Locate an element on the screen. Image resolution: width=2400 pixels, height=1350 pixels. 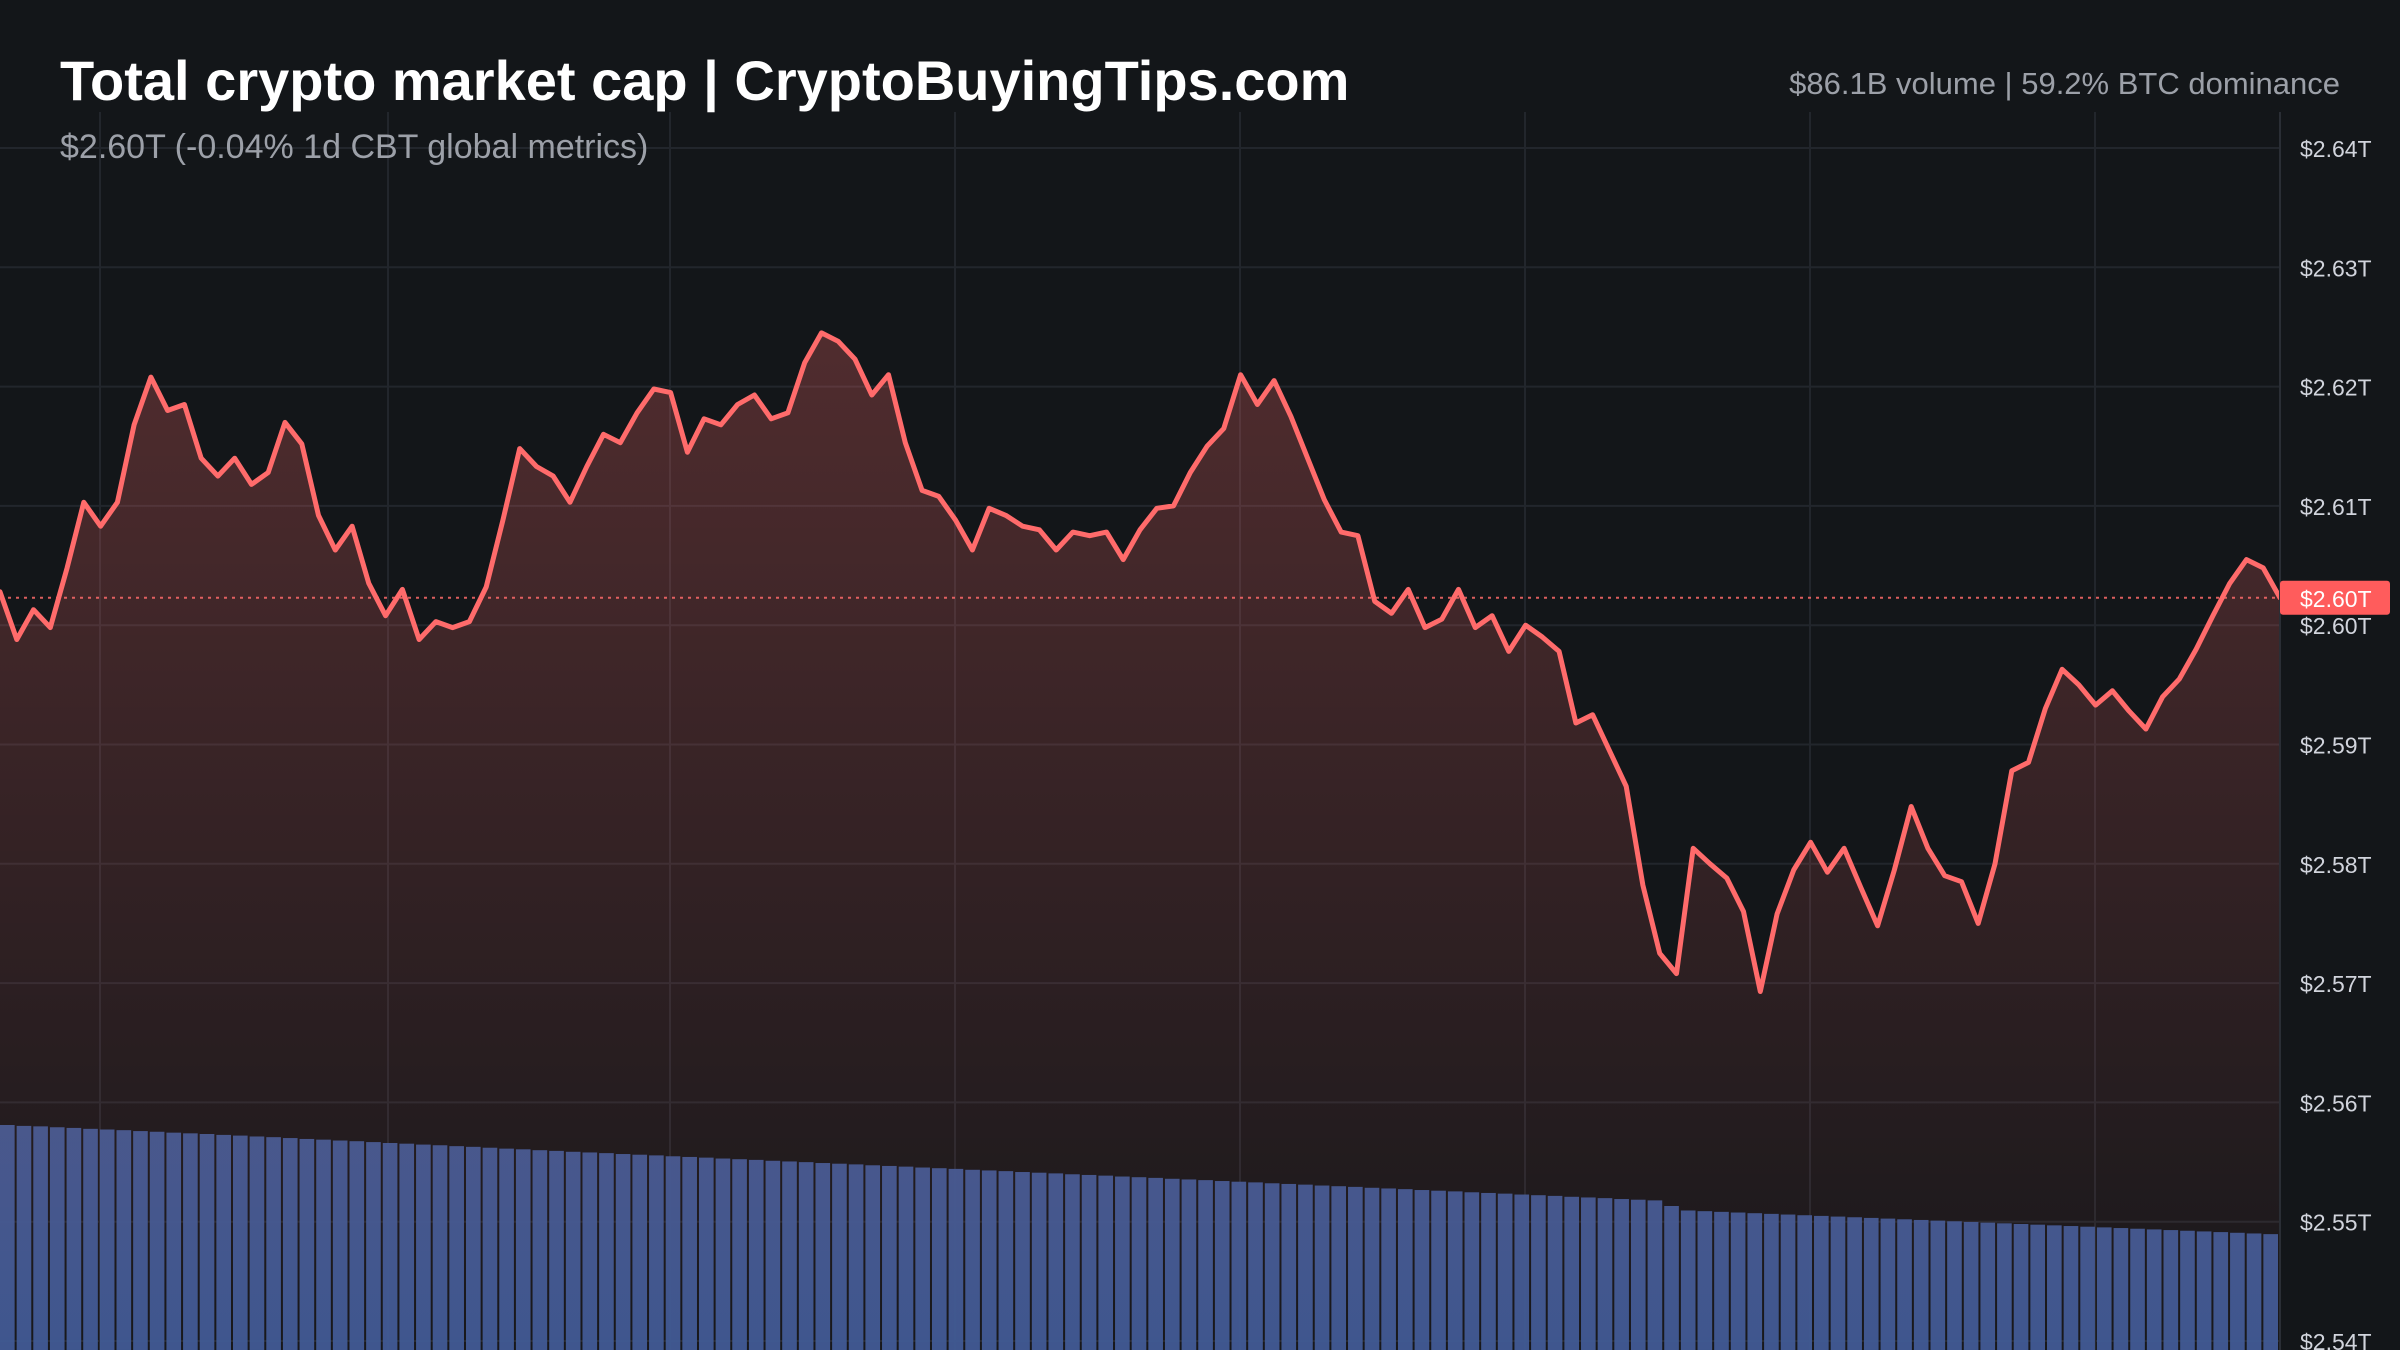
y-tick-label: $2.59T is located at coordinates (2336, 746).